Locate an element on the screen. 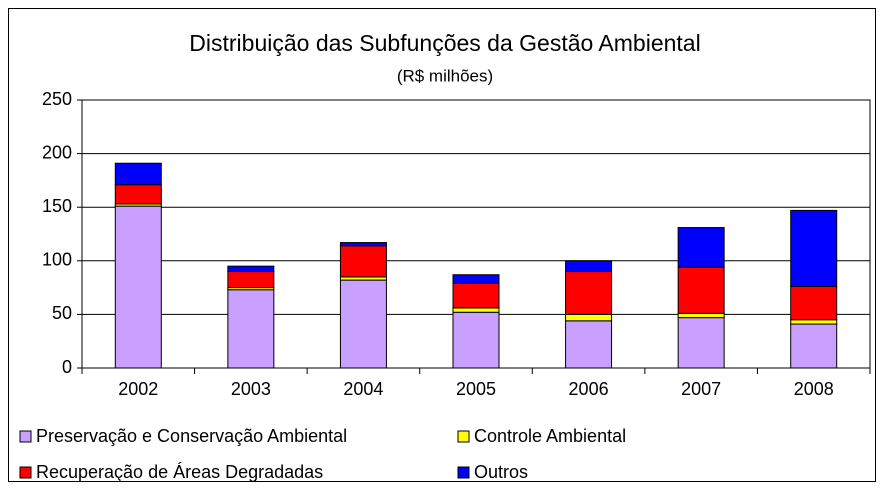  y-tick-label: 50 is located at coordinates (62, 313).